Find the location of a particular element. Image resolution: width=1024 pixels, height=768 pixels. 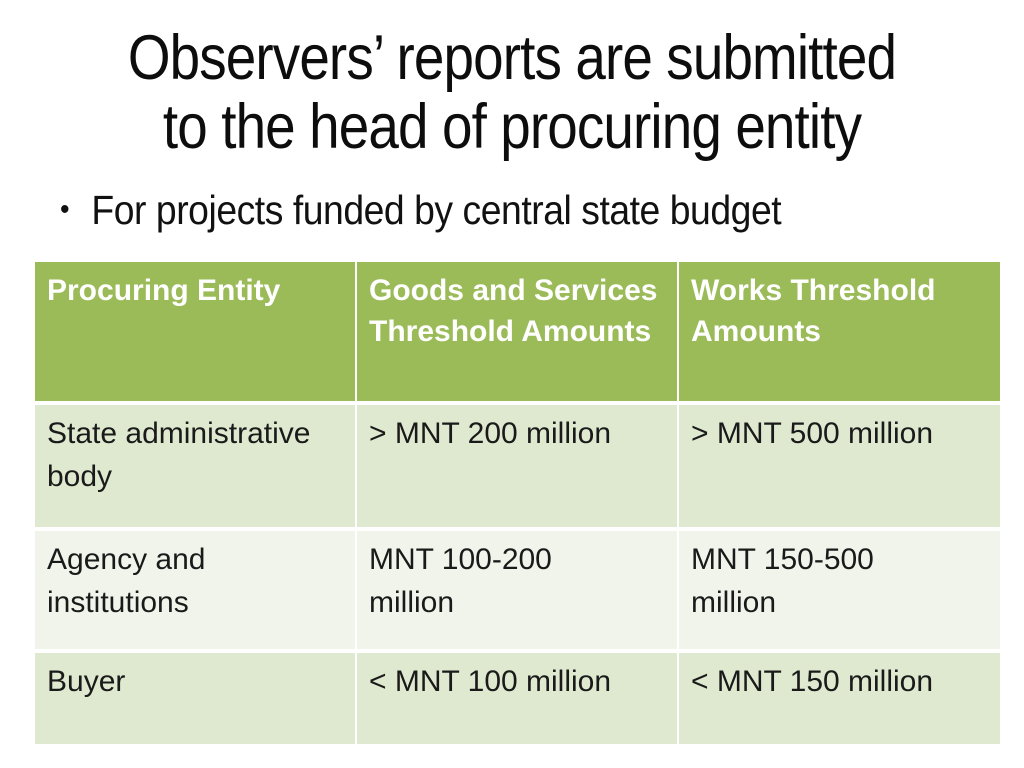

table-cell-goods-threshold: MNT 100-200 million is located at coordinates (517, 589).